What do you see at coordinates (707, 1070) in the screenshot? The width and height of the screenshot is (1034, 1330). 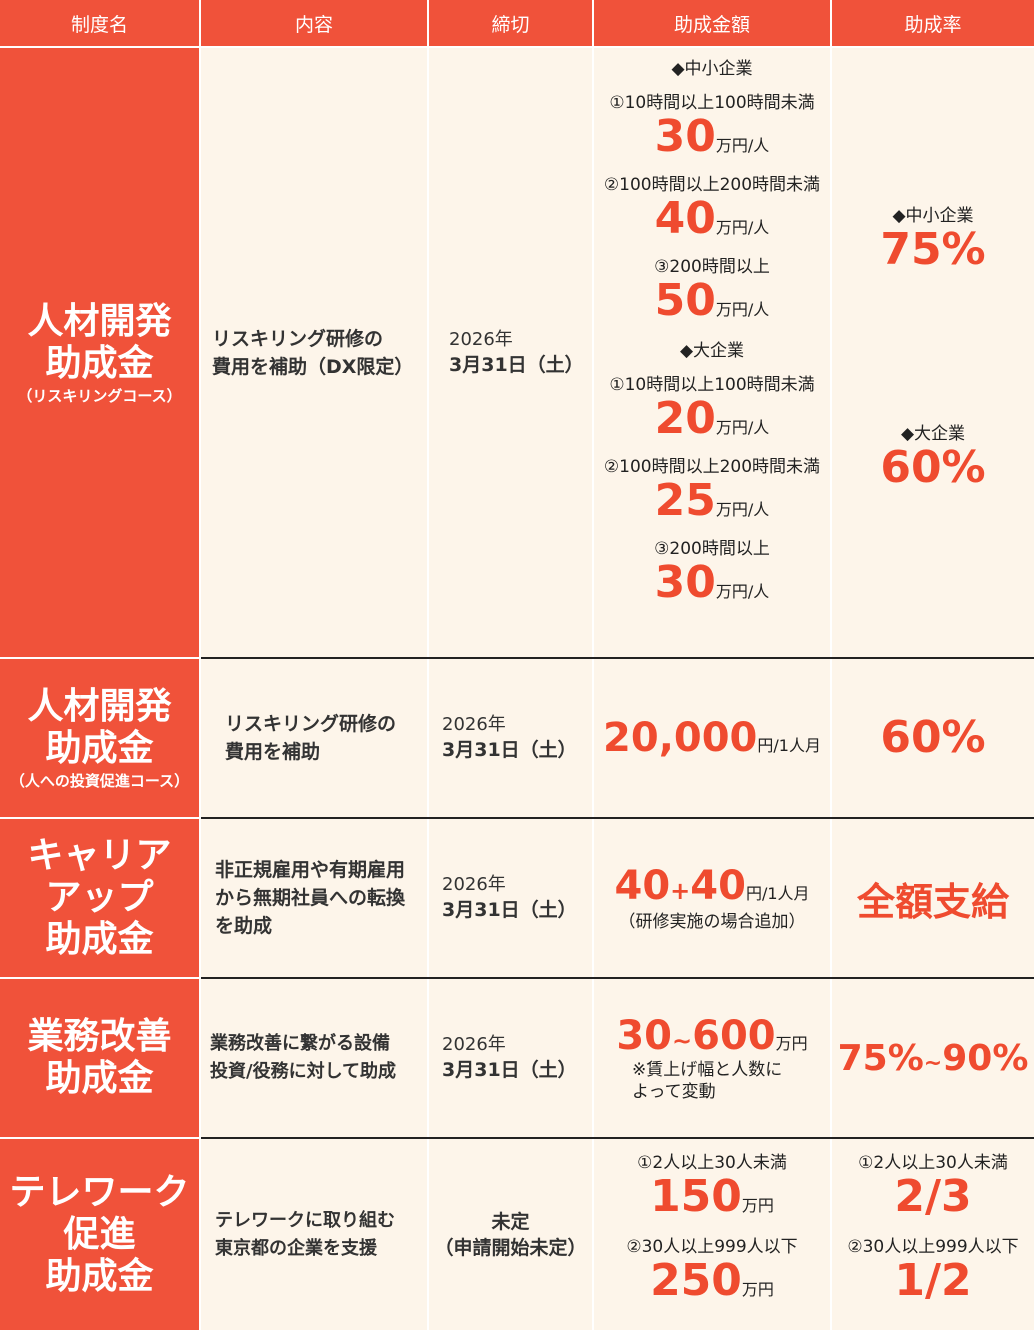 I see `row4-amount-note1: ※賃上げ幅と人数に` at bounding box center [707, 1070].